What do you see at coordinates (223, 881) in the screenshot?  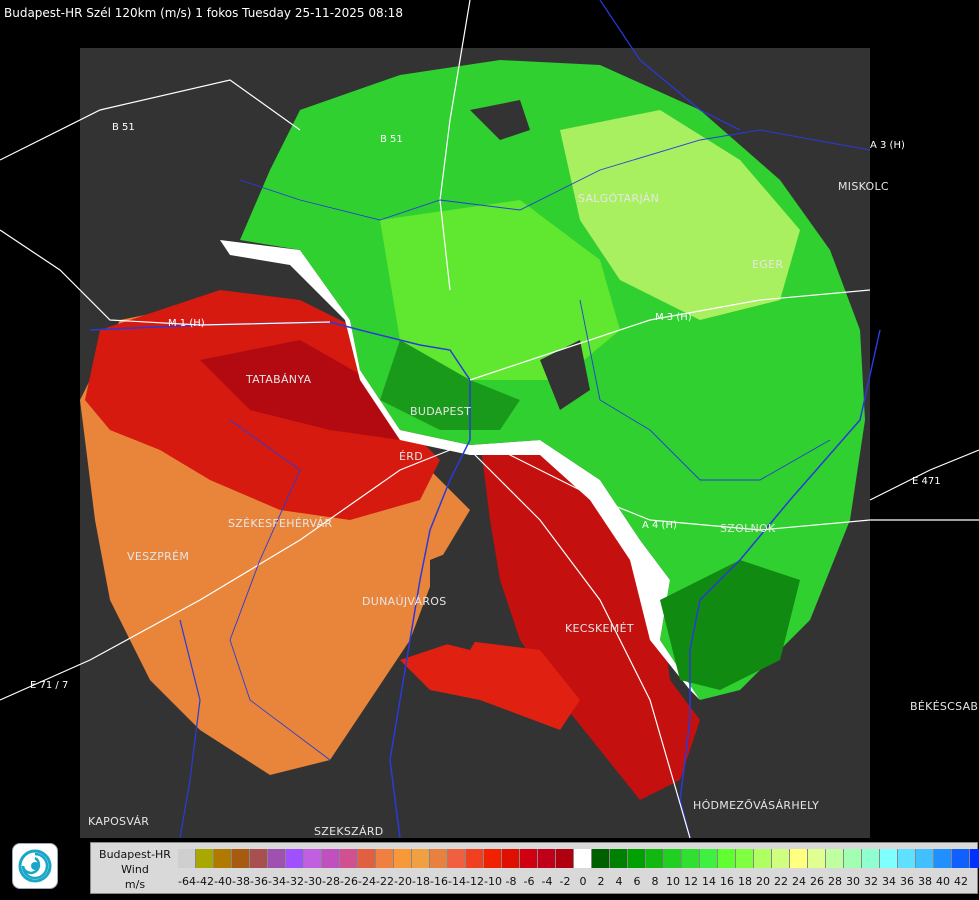 I see `legend-tick-label: -40` at bounding box center [223, 881].